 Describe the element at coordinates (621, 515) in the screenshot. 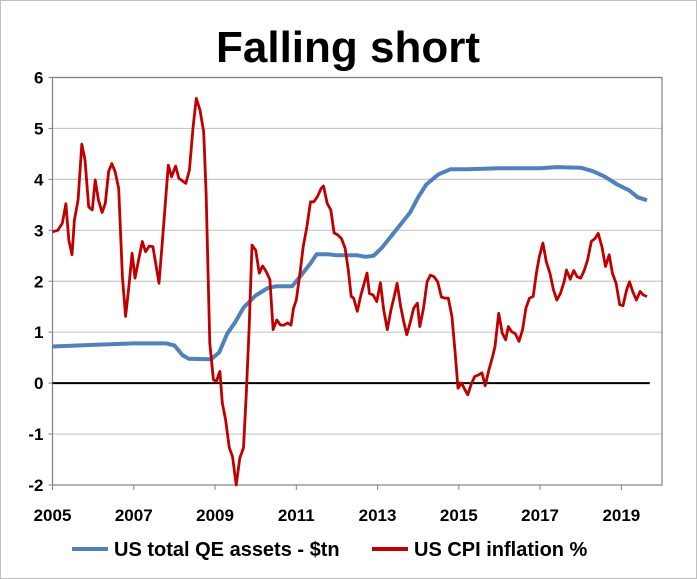

I see `x-tick-label: 2019` at that location.